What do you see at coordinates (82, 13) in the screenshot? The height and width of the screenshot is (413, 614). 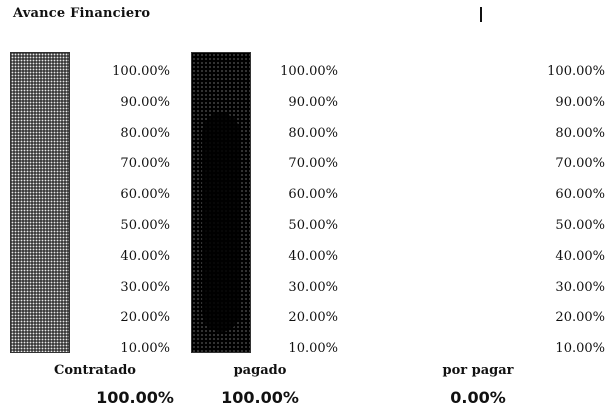 I see `chart-title: Avance Financiero` at bounding box center [82, 13].